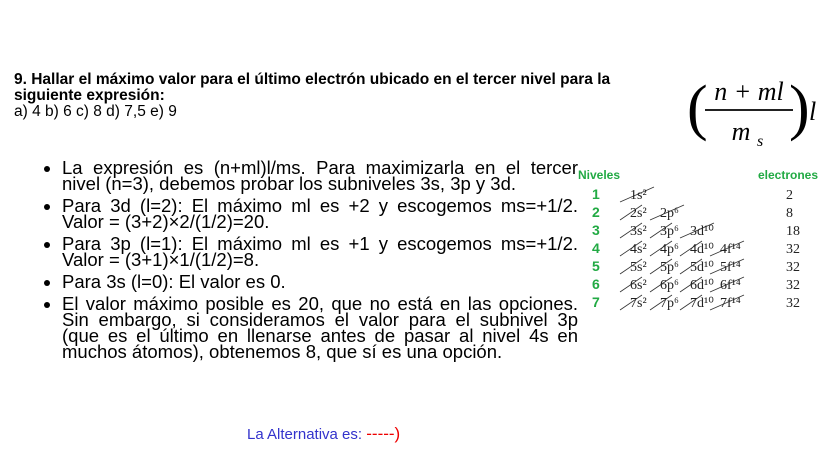  What do you see at coordinates (702, 231) in the screenshot?
I see `orbital: 3d¹⁰` at bounding box center [702, 231].